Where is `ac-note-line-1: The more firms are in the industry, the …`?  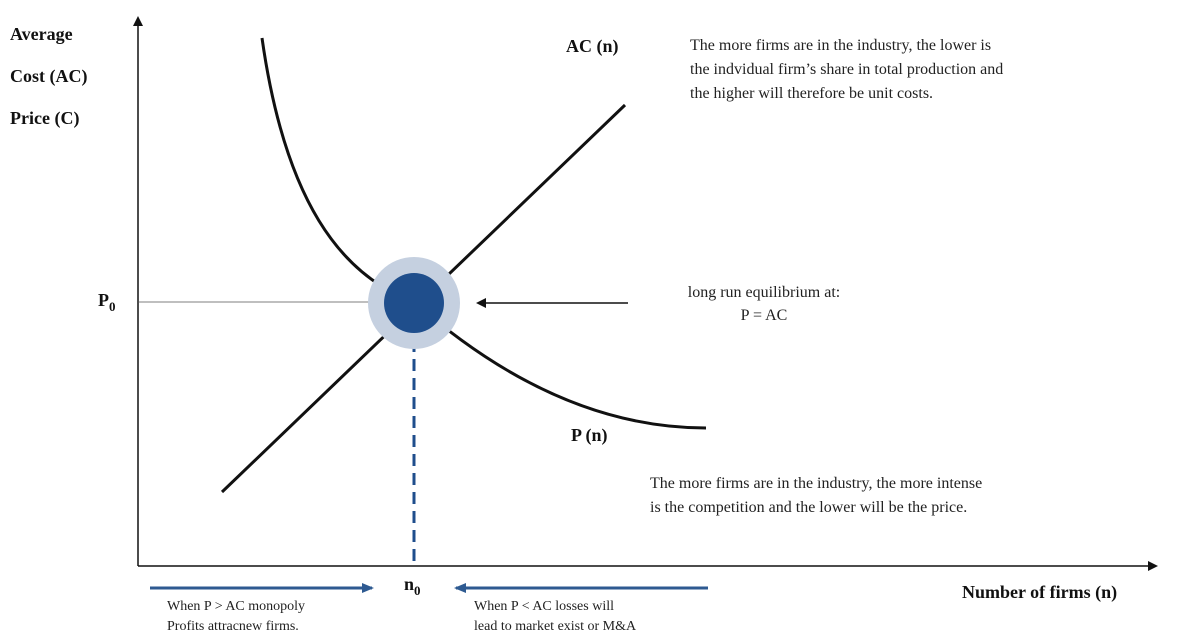 ac-note-line-1: The more firms are in the industry, the … is located at coordinates (840, 45).